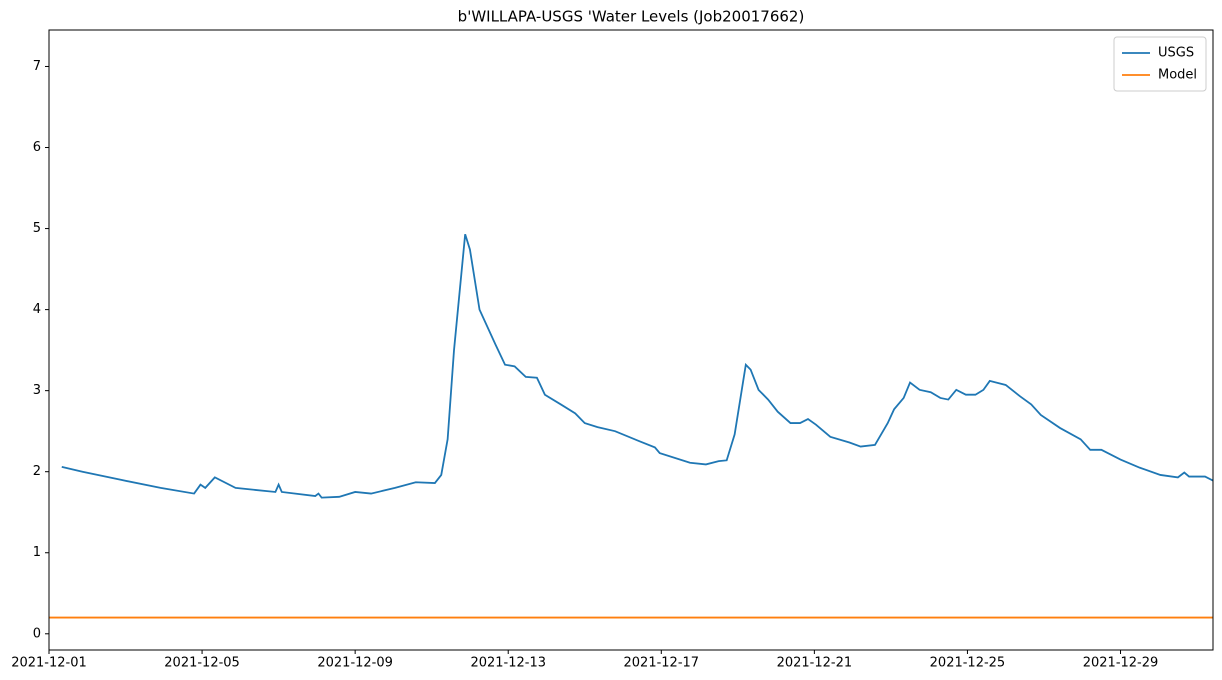 The image size is (1222, 680). What do you see at coordinates (968, 663) in the screenshot?
I see `x-tick-label: 2021-12-25` at bounding box center [968, 663].